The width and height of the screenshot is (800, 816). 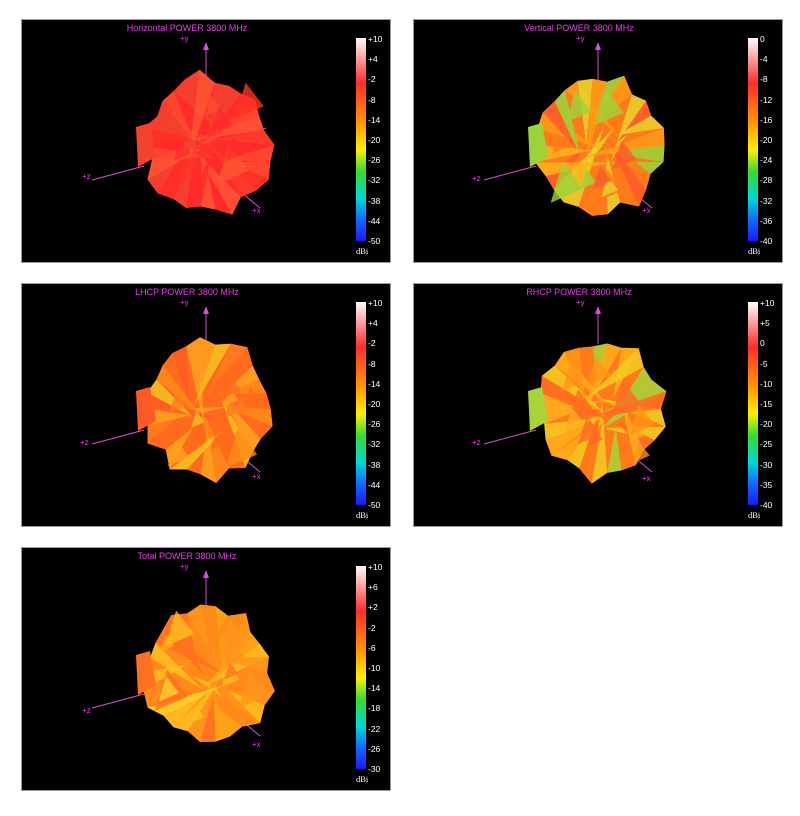 I want to click on chart-title: Vertical POWER 3800 MHz, so click(x=579, y=28).